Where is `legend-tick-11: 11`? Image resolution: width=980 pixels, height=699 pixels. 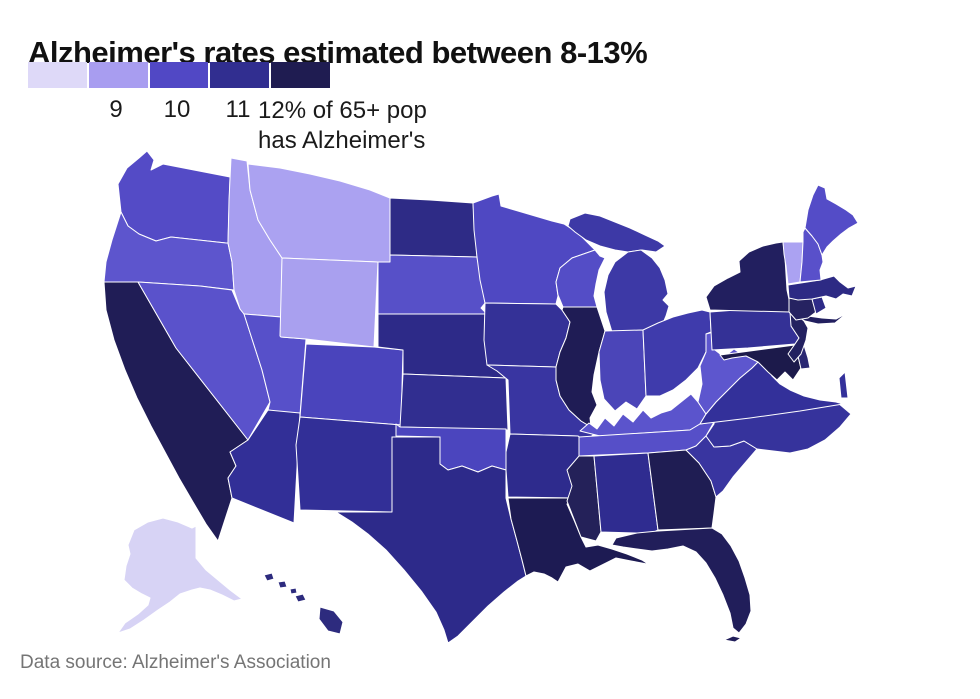 legend-tick-11: 11 is located at coordinates (238, 109).